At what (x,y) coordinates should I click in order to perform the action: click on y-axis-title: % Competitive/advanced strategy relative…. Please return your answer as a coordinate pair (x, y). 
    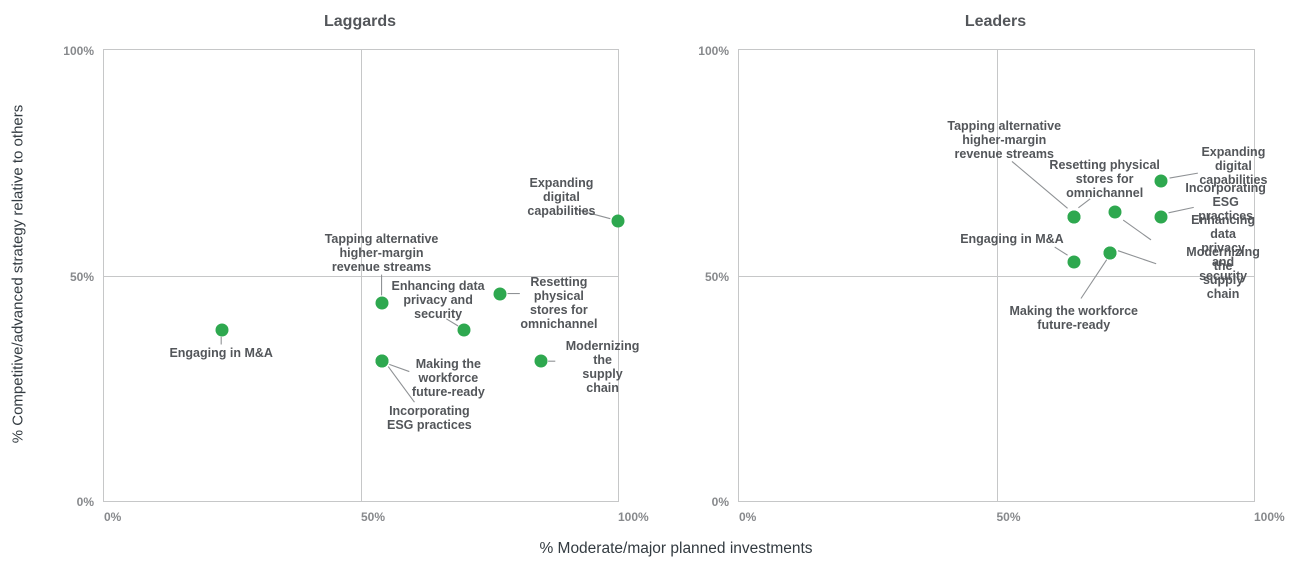
    Looking at the image, I should click on (18, 274).